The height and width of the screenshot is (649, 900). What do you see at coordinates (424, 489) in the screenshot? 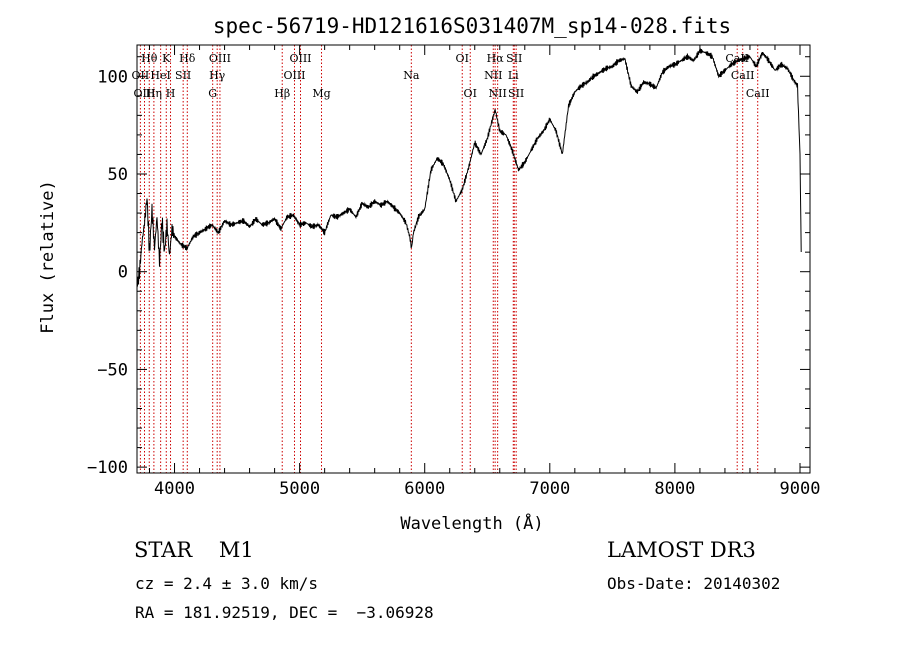
I see `x-tick-label: 6000` at bounding box center [424, 489].